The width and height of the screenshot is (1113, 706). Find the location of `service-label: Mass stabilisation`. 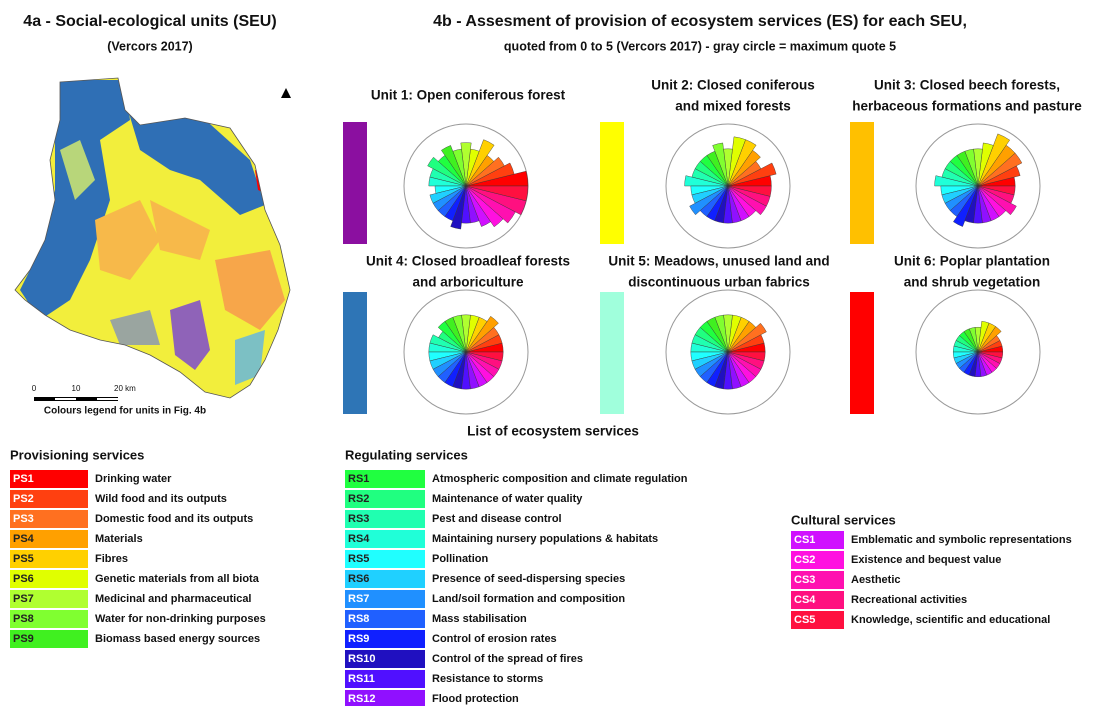

service-label: Mass stabilisation is located at coordinates (479, 619).